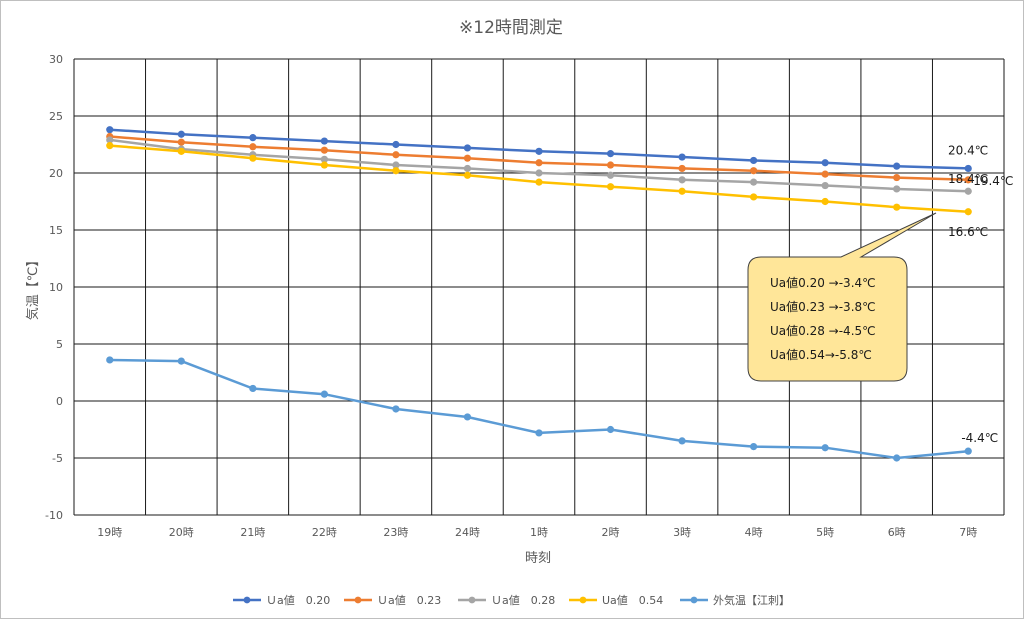 The image size is (1024, 622). What do you see at coordinates (252, 532) in the screenshot?
I see `x-tick-label: 21時` at bounding box center [252, 532].